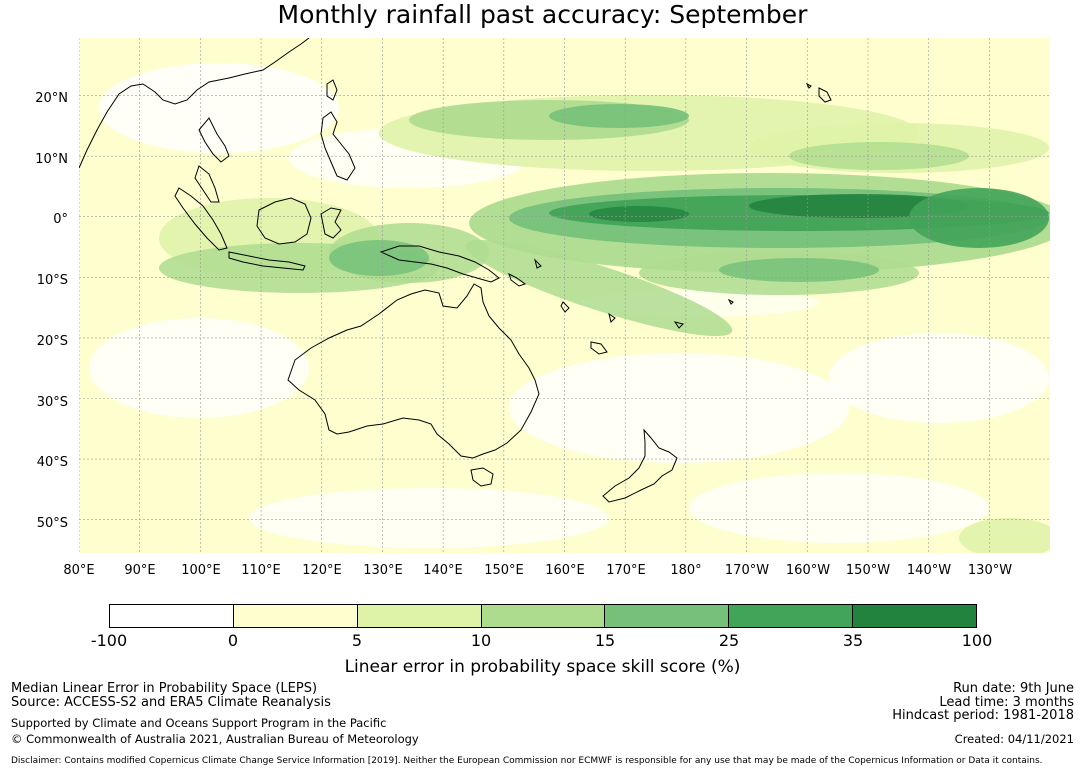 This screenshot has width=1085, height=770. What do you see at coordinates (52, 402) in the screenshot?
I see `y-tick-label: 30°S` at bounding box center [52, 402].